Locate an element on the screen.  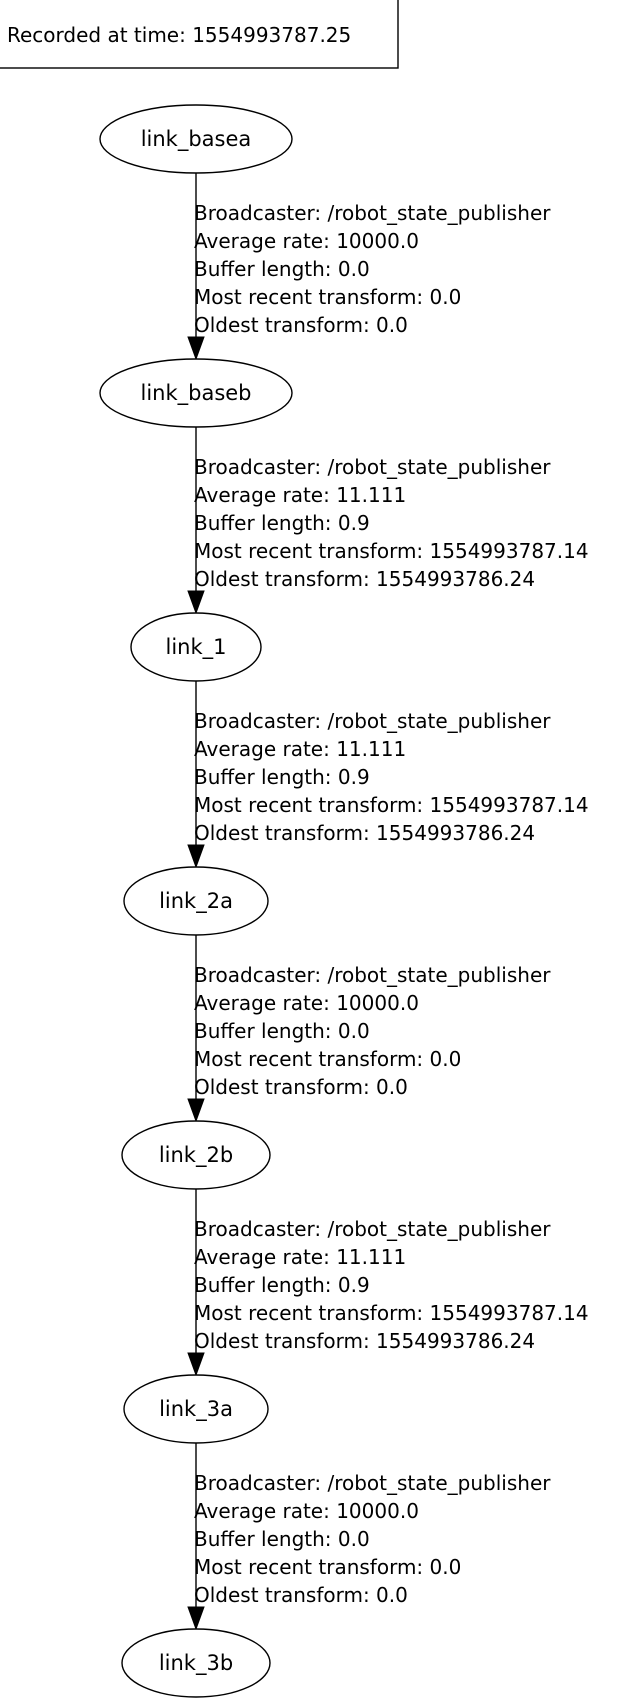
node-link_baseb: link_baseb is located at coordinates (196, 393).